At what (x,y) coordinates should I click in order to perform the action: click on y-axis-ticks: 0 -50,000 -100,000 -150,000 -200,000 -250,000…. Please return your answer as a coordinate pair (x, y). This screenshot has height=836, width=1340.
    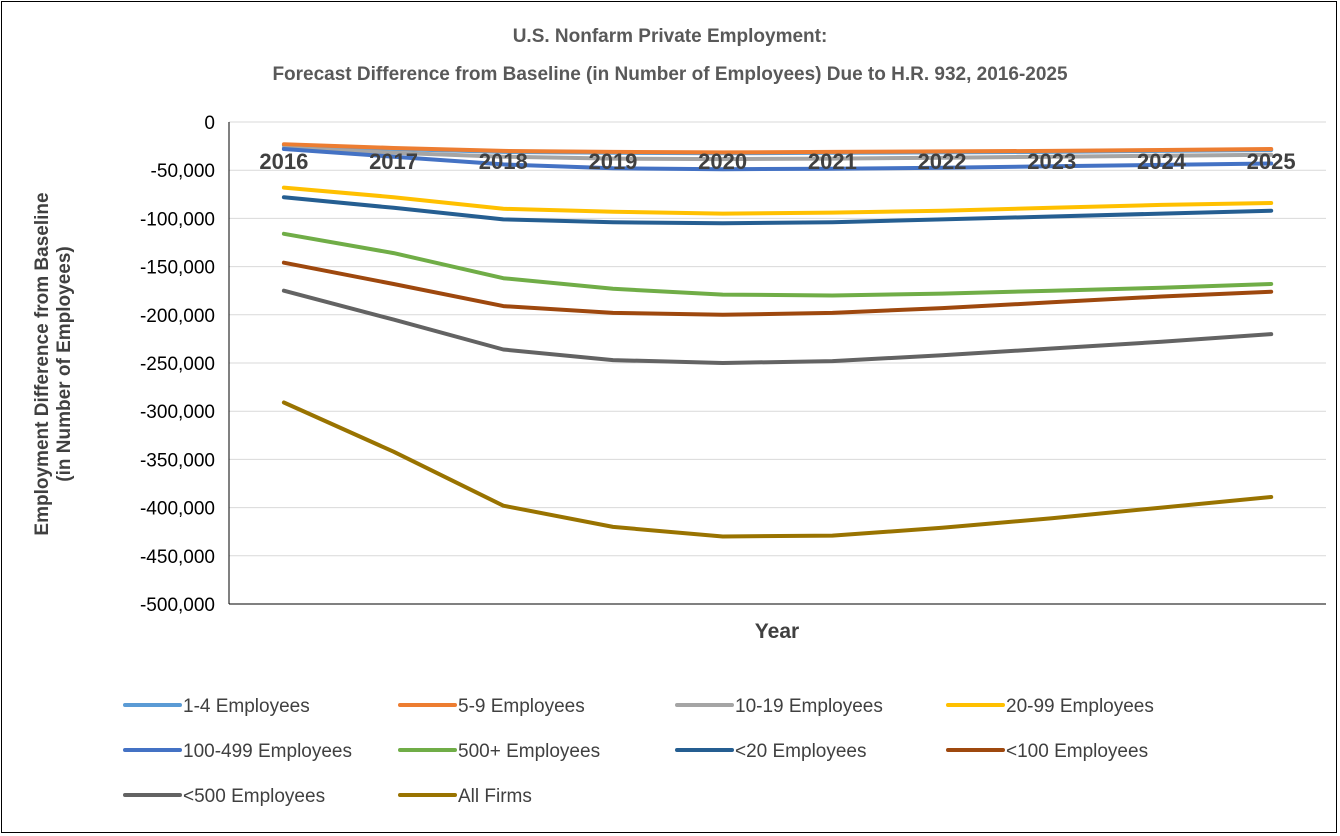
    Looking at the image, I should click on (177, 364).